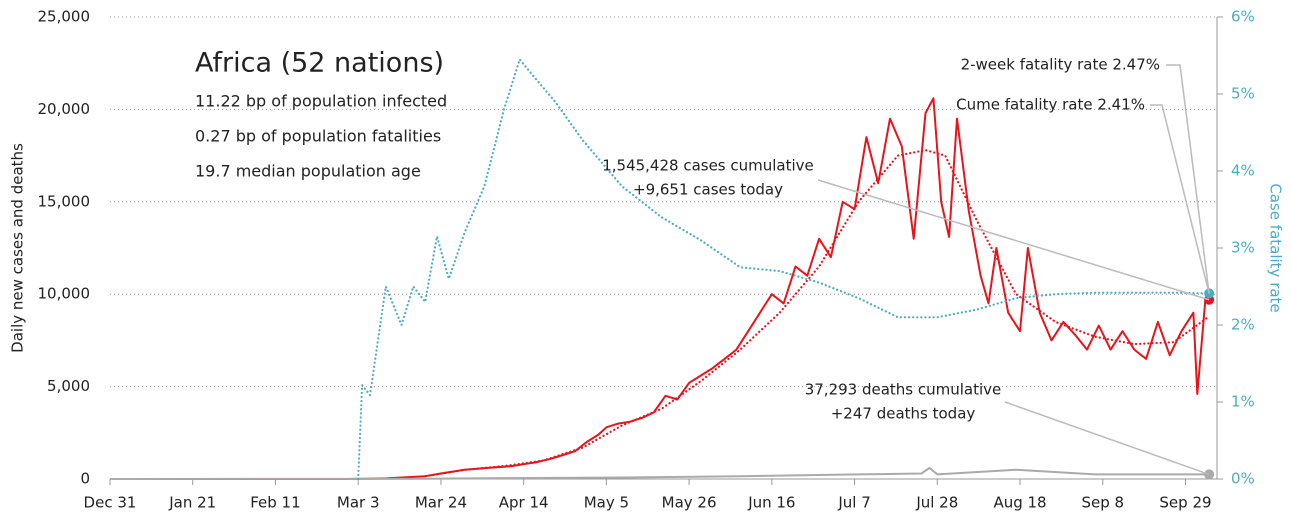 Image resolution: width=1292 pixels, height=518 pixels. Describe the element at coordinates (1243, 171) in the screenshot. I see `y2-tick-label: 4%` at that location.